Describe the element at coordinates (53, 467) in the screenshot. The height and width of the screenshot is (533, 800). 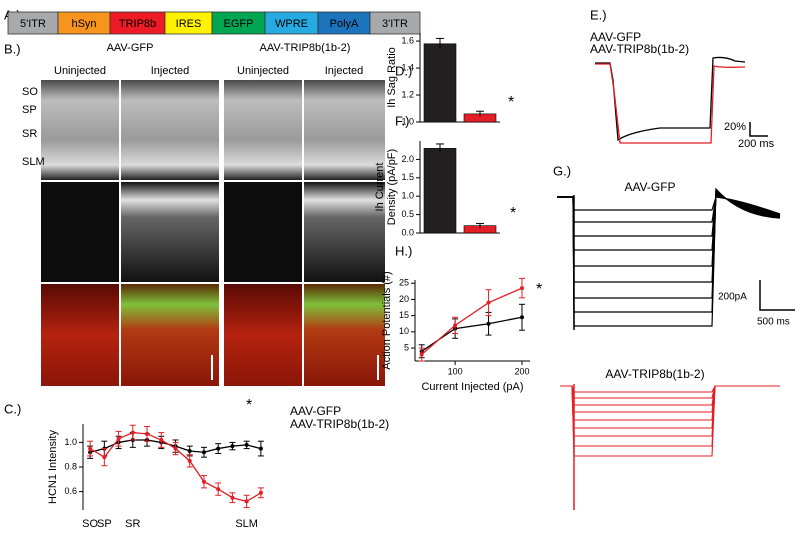
I see `y-axis-label: HCN1 Intensity` at that location.